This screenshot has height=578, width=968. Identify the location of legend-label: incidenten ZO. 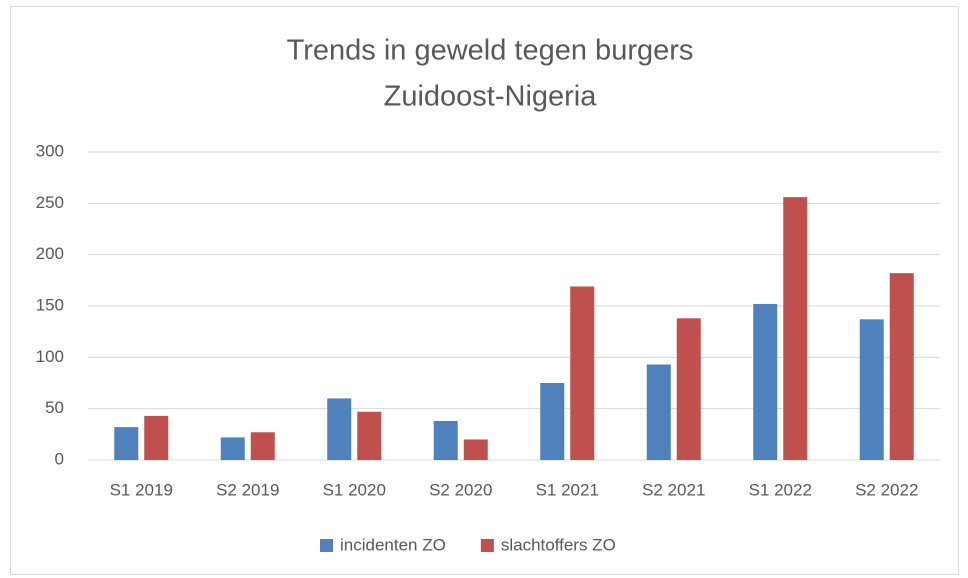
(393, 544).